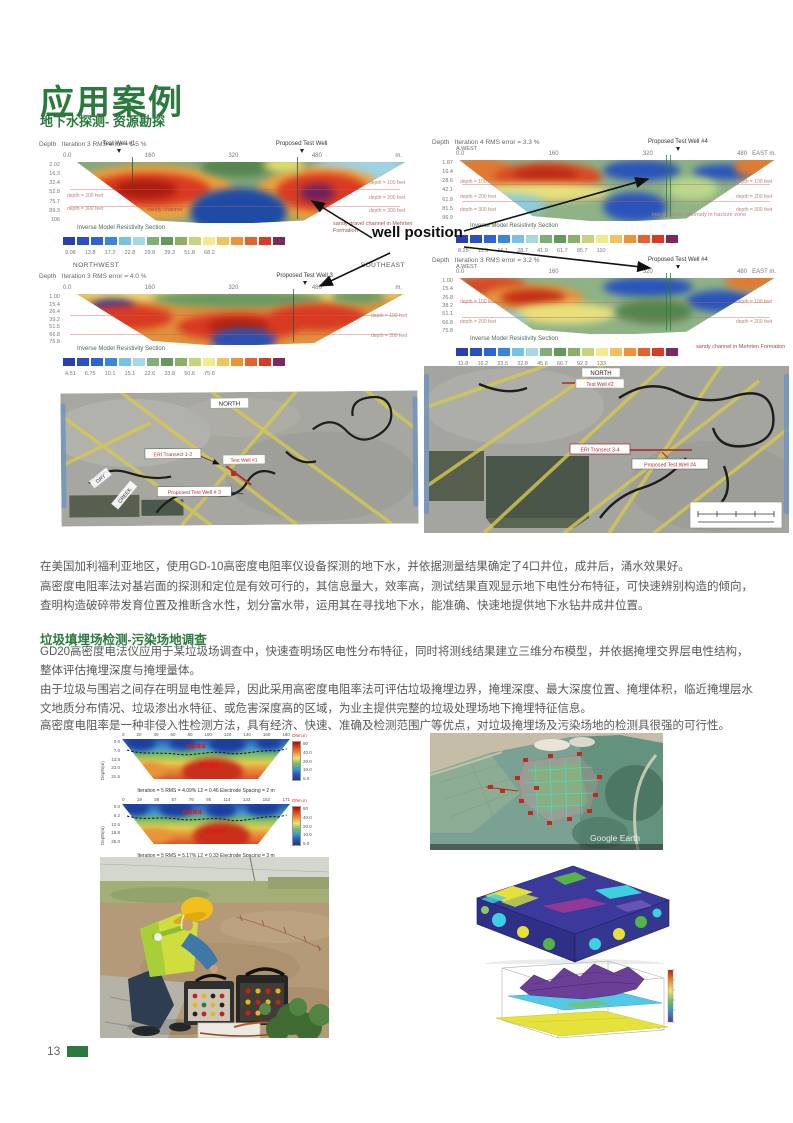 The width and height of the screenshot is (793, 1123). What do you see at coordinates (102, 121) in the screenshot?
I see `section-title-groundwater: 地下水探测- 资源勘探` at bounding box center [102, 121].